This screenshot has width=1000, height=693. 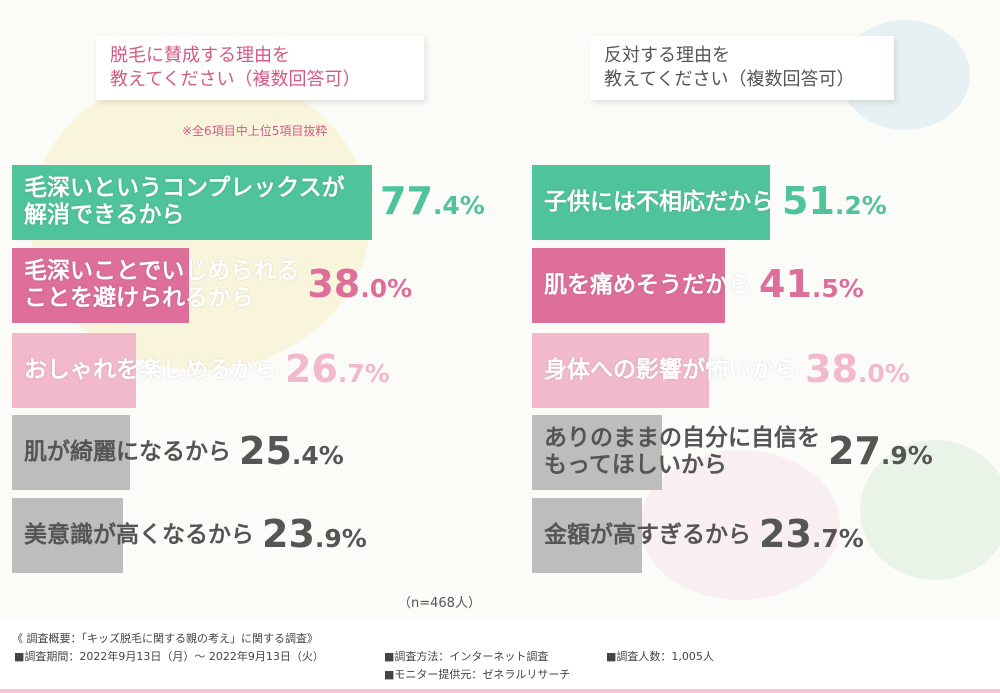 I want to click on bar-value-1: 77.4%, so click(x=432, y=201).